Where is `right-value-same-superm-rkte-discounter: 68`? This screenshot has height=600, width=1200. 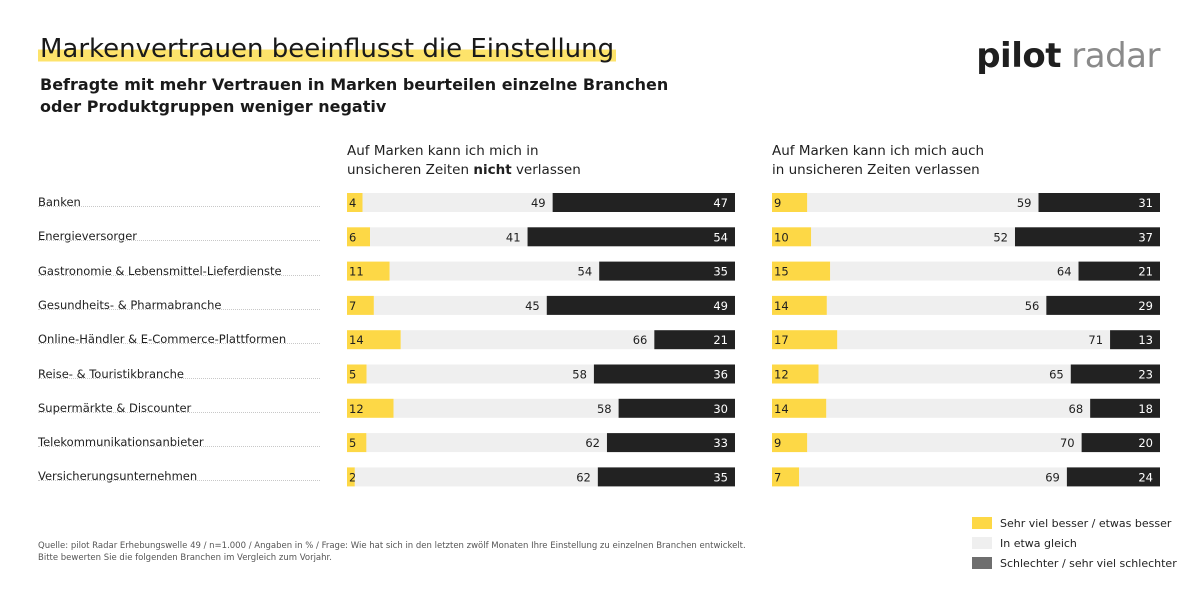 right-value-same-superm-rkte-discounter: 68 is located at coordinates (1076, 409).